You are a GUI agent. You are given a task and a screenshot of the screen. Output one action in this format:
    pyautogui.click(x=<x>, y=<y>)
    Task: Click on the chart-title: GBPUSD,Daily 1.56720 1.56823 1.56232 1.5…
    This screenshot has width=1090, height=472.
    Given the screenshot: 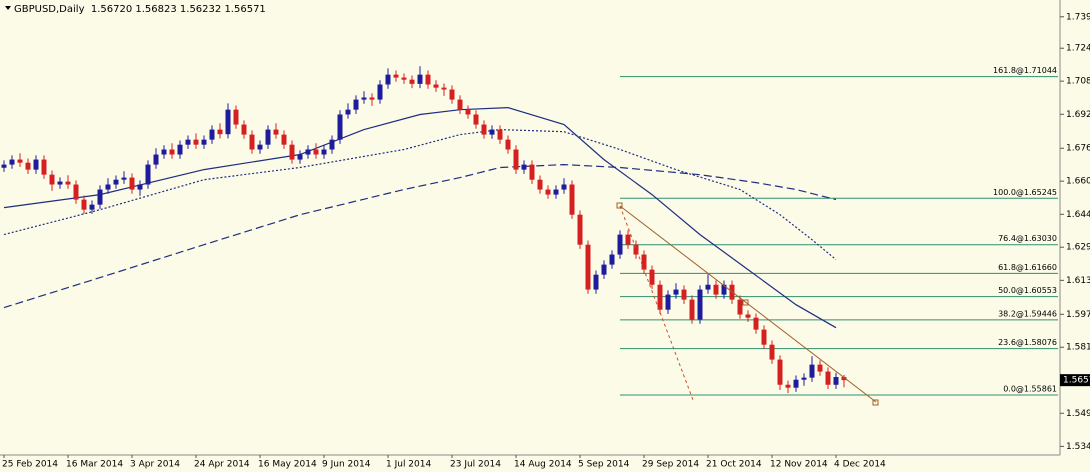 What is the action you would take?
    pyautogui.click(x=140, y=9)
    